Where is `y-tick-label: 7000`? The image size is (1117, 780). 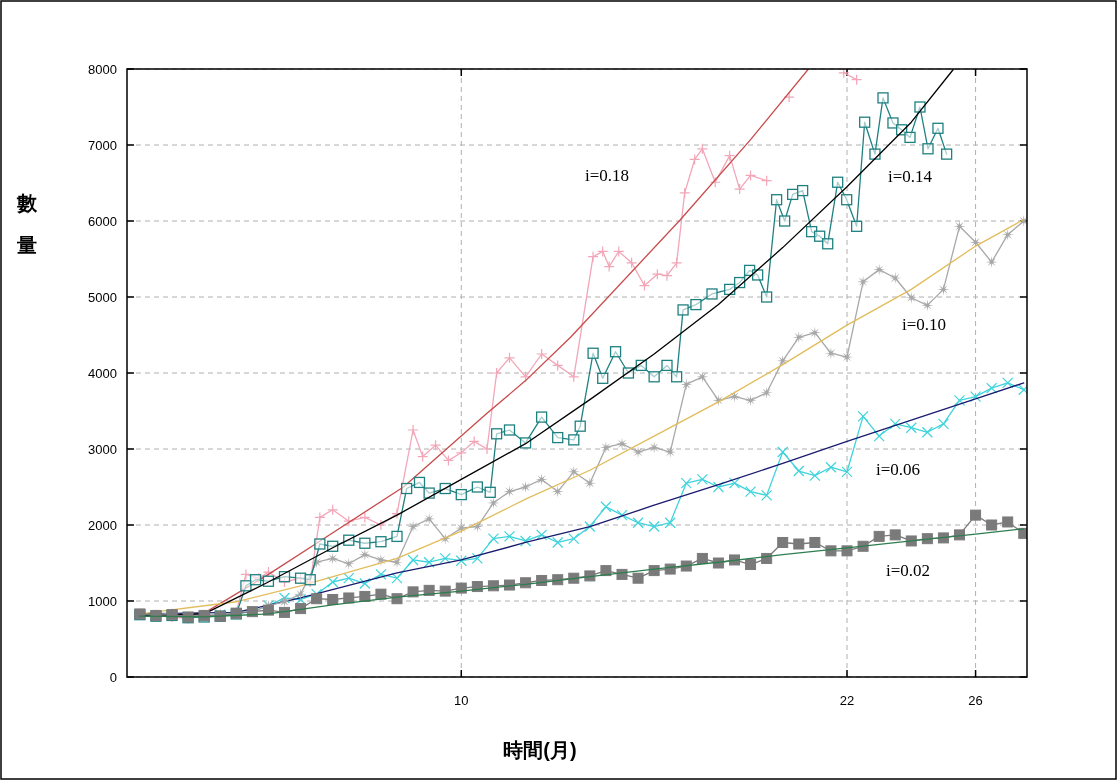 y-tick-label: 7000 is located at coordinates (102, 145).